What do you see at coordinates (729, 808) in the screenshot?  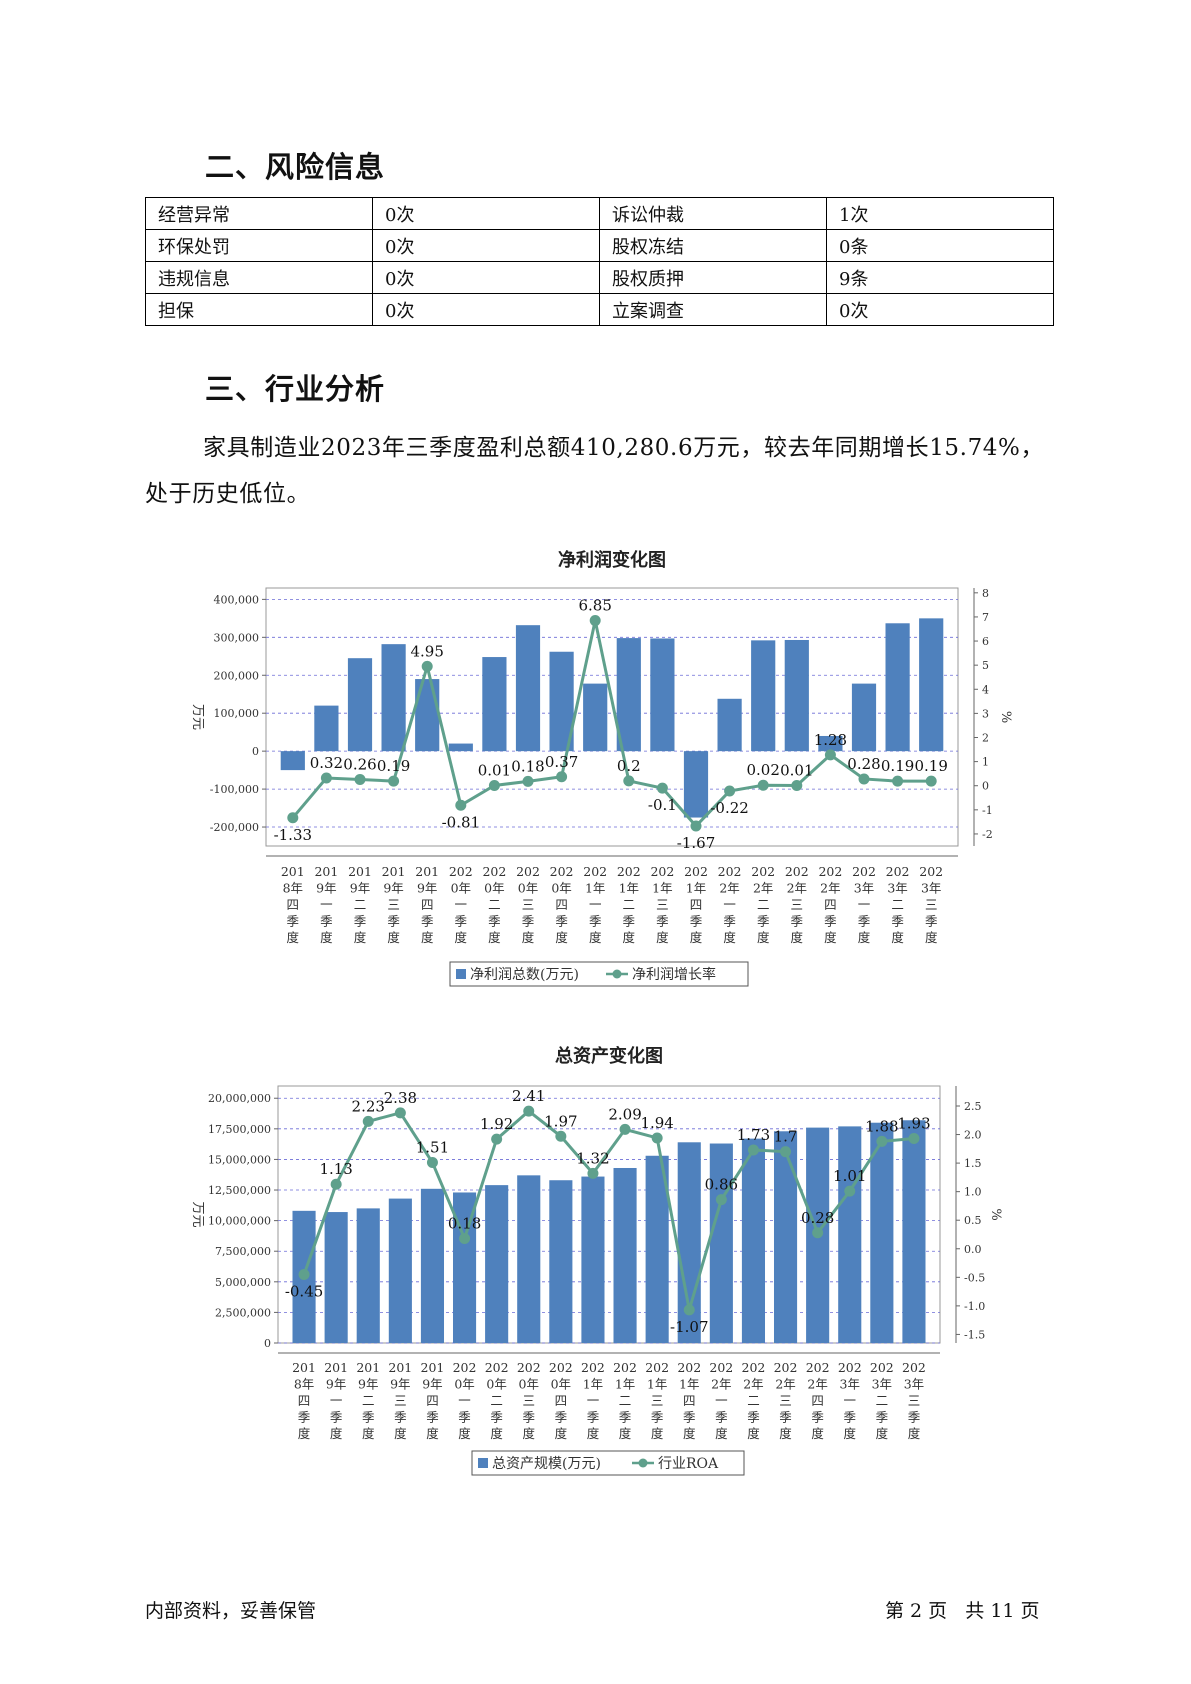 I see `data-label: -0.22` at bounding box center [729, 808].